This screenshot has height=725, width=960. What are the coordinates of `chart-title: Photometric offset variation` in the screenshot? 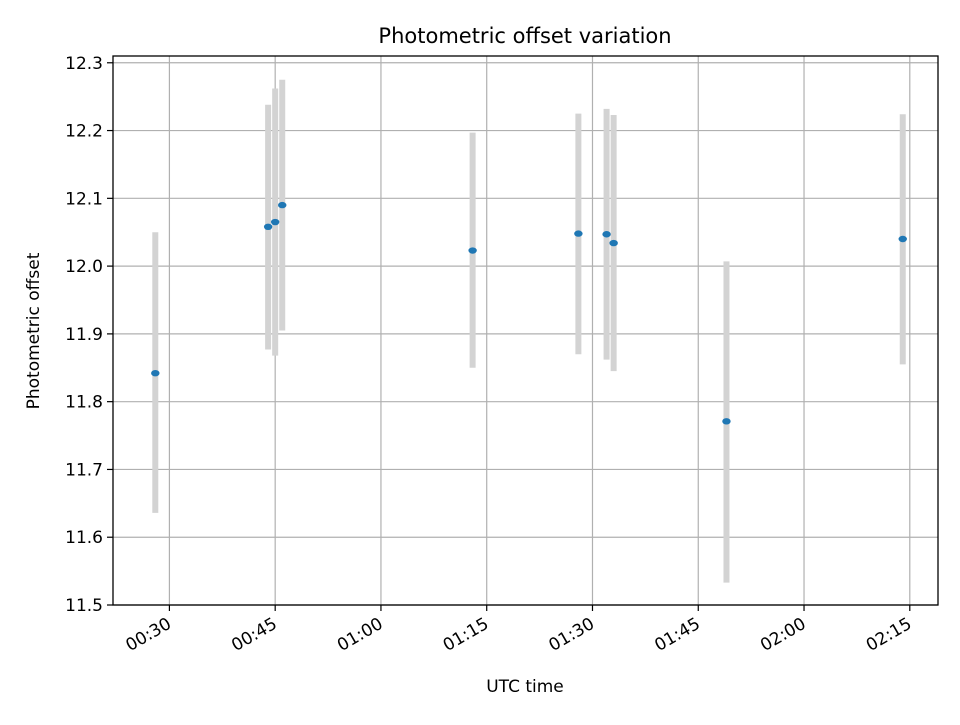 It's located at (524, 36).